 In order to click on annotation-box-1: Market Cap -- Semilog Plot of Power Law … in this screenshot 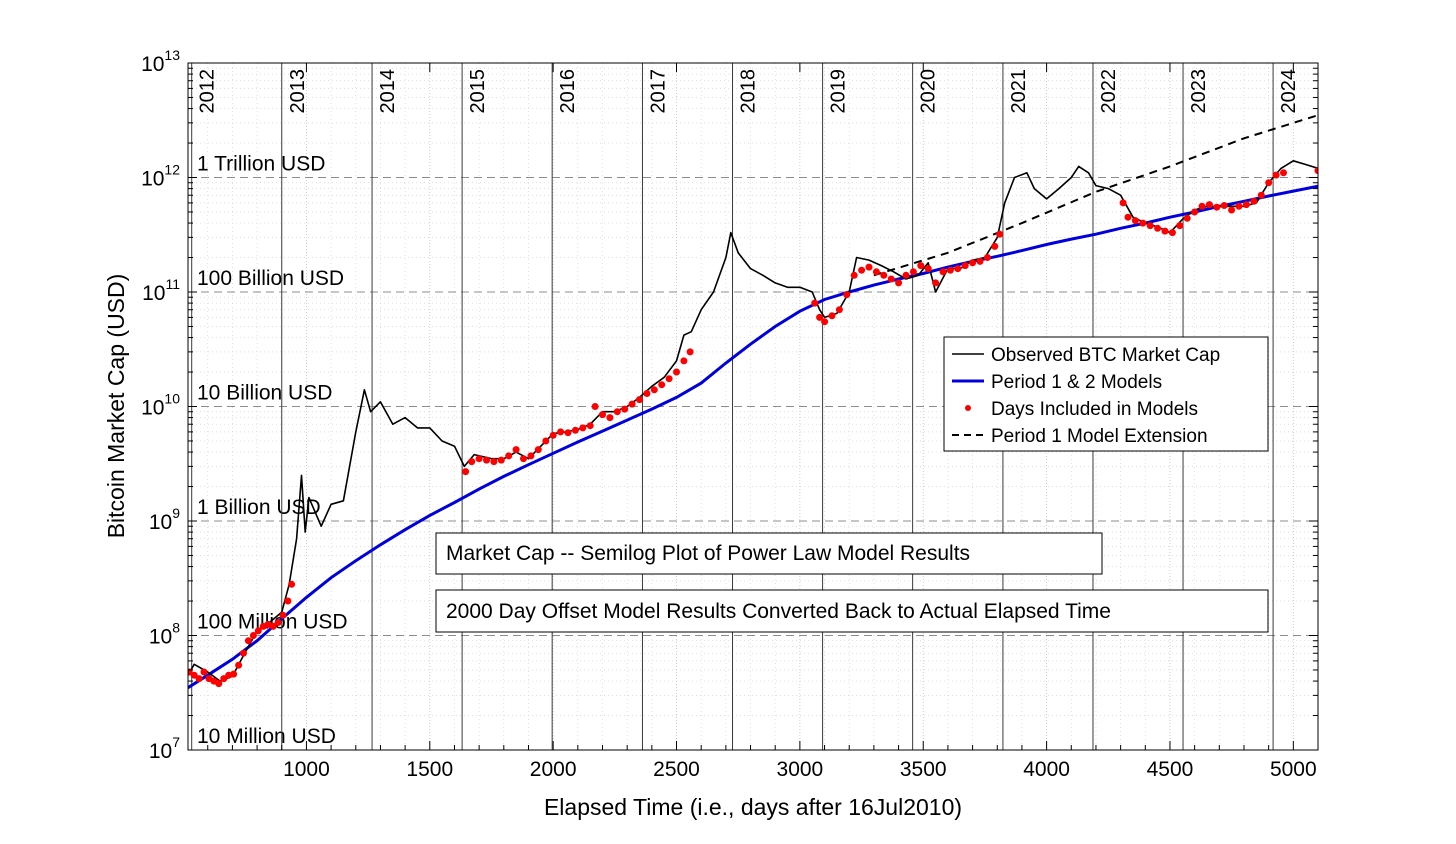, I will do `click(769, 553)`.